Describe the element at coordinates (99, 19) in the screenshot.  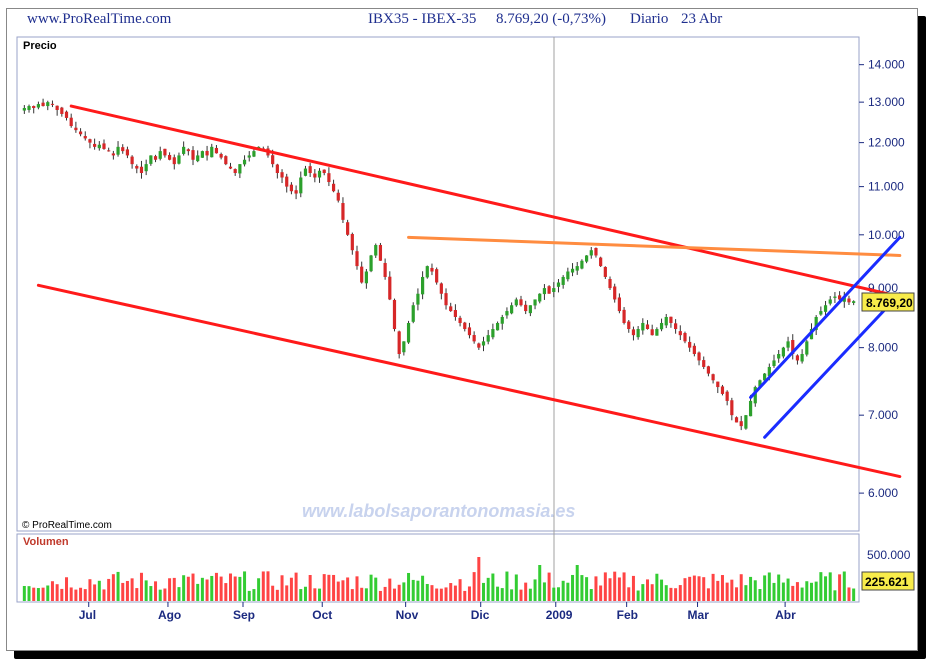
I see `site-label: www.ProRealTime.com` at that location.